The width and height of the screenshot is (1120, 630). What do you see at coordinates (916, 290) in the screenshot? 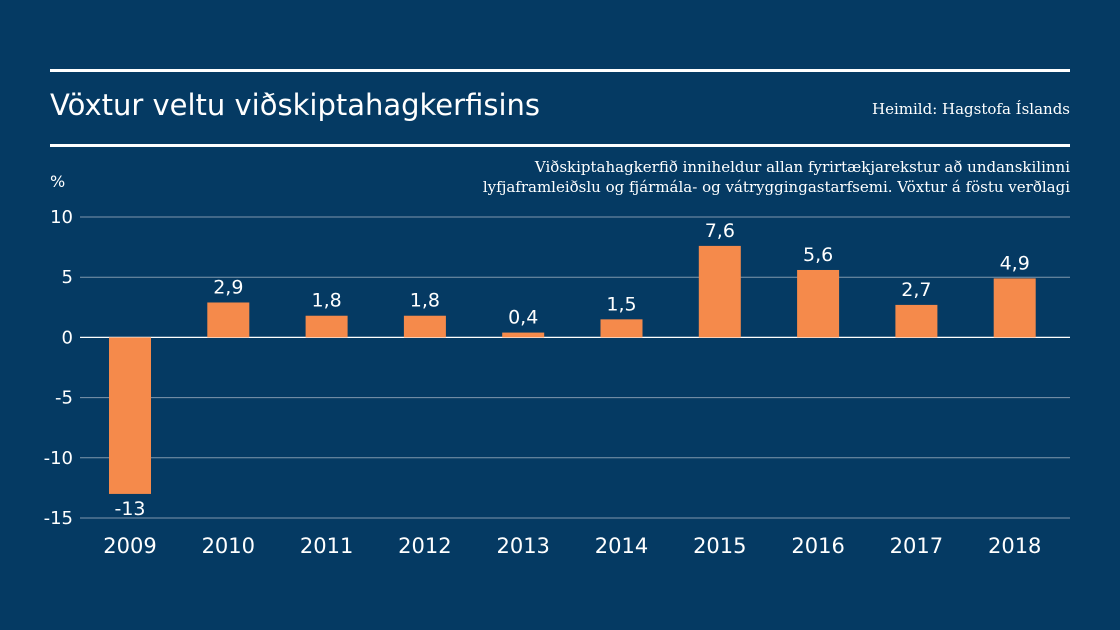
I see `data-label-2017: 2,7` at bounding box center [916, 290].